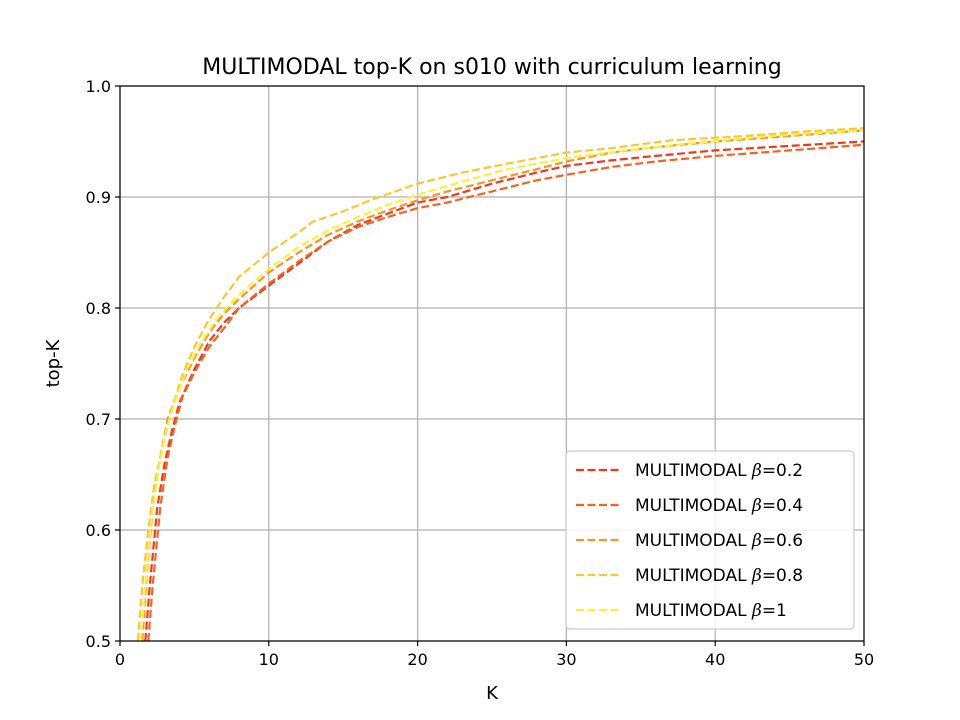 This screenshot has width=960, height=720. Describe the element at coordinates (53, 362) in the screenshot. I see `y-axis-label: top-K` at that location.